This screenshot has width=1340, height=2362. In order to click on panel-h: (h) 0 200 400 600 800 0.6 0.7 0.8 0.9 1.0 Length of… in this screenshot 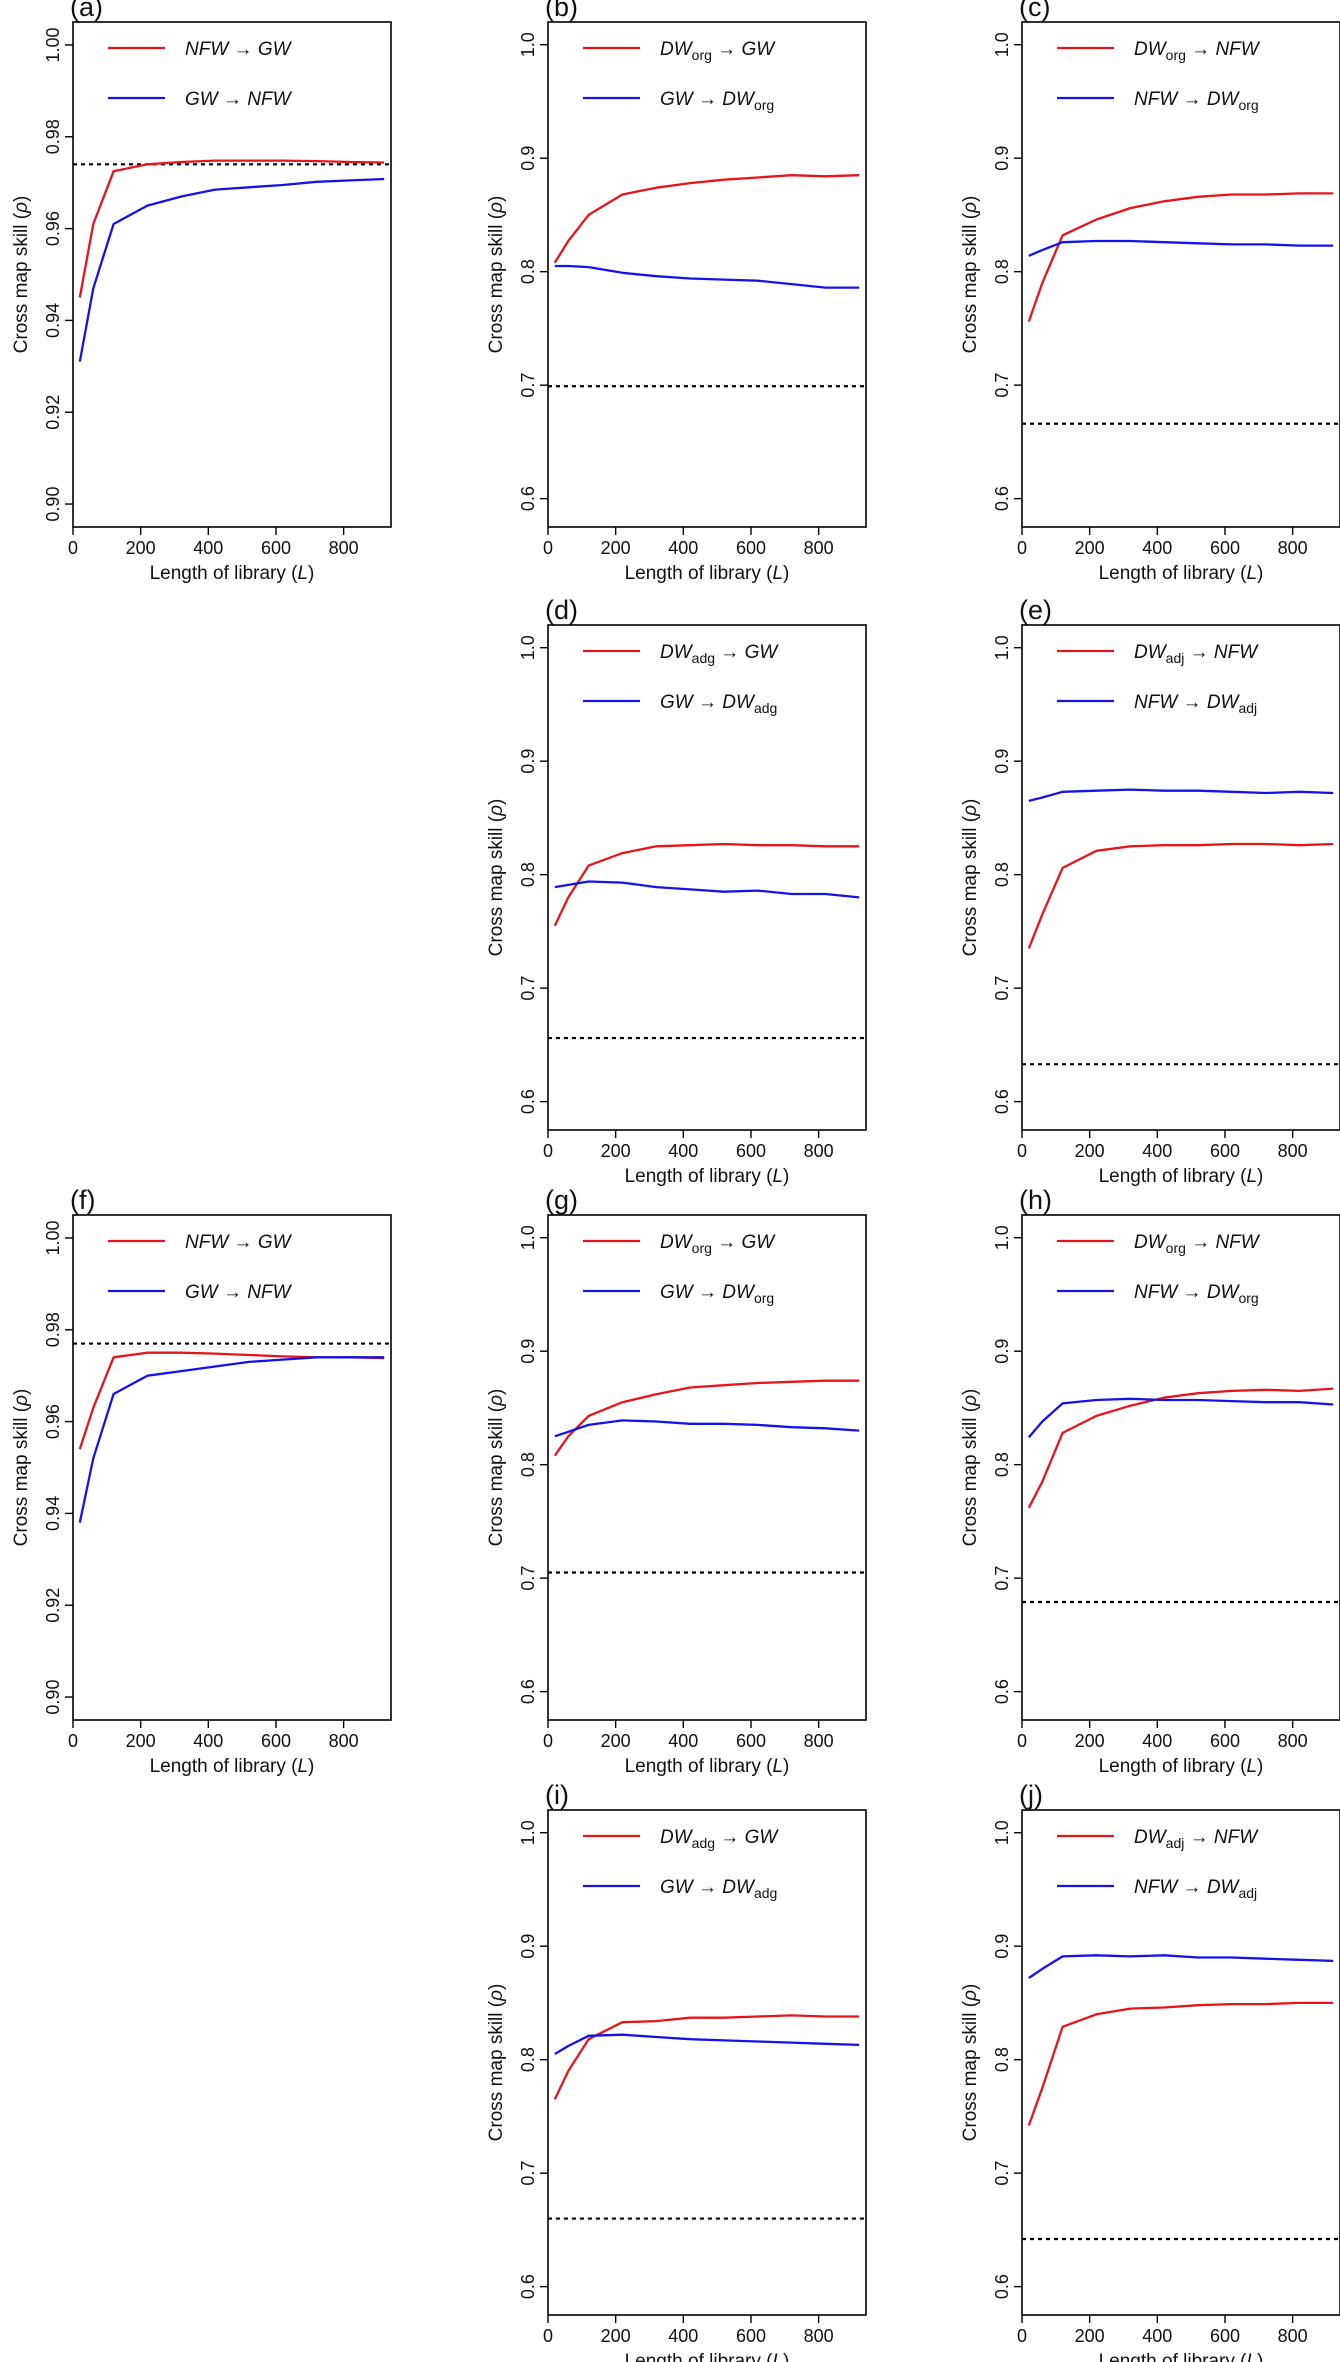, I will do `click(1150, 1481)`.